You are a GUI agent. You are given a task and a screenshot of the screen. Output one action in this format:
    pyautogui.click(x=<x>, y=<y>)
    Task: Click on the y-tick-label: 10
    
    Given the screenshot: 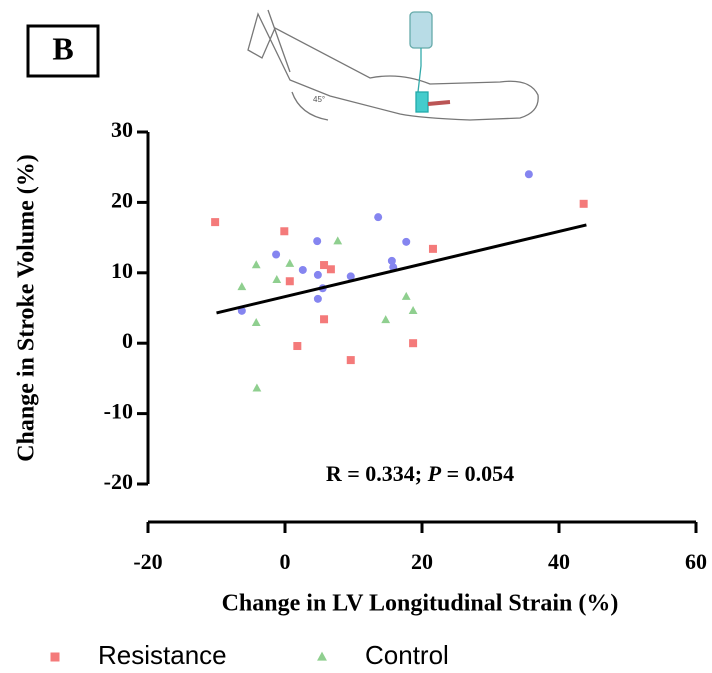 What is the action you would take?
    pyautogui.click(x=122, y=270)
    